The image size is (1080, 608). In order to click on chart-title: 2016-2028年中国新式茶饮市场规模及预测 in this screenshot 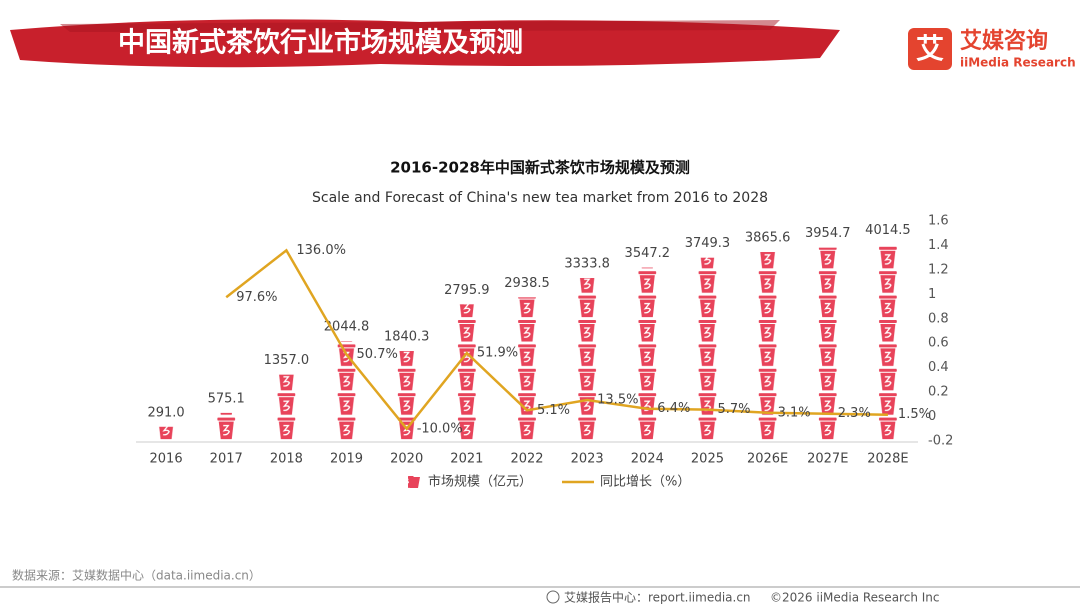, I will do `click(540, 168)`.